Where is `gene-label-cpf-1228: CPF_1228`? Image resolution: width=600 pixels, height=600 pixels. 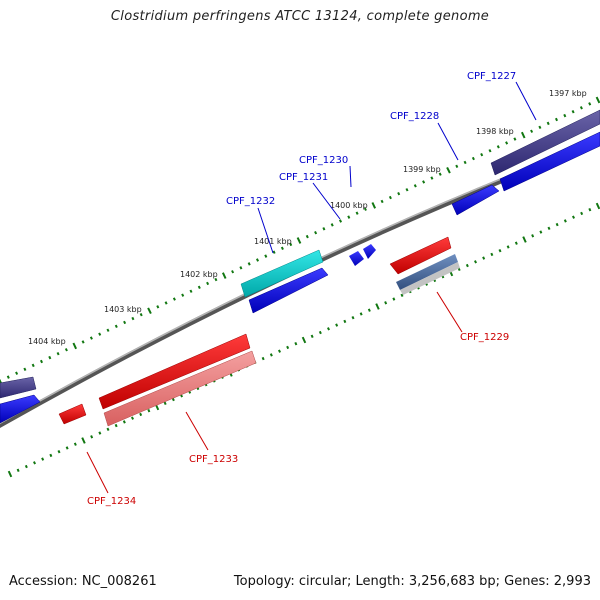
gene-label-cpf-1228: CPF_1228 is located at coordinates (414, 116).